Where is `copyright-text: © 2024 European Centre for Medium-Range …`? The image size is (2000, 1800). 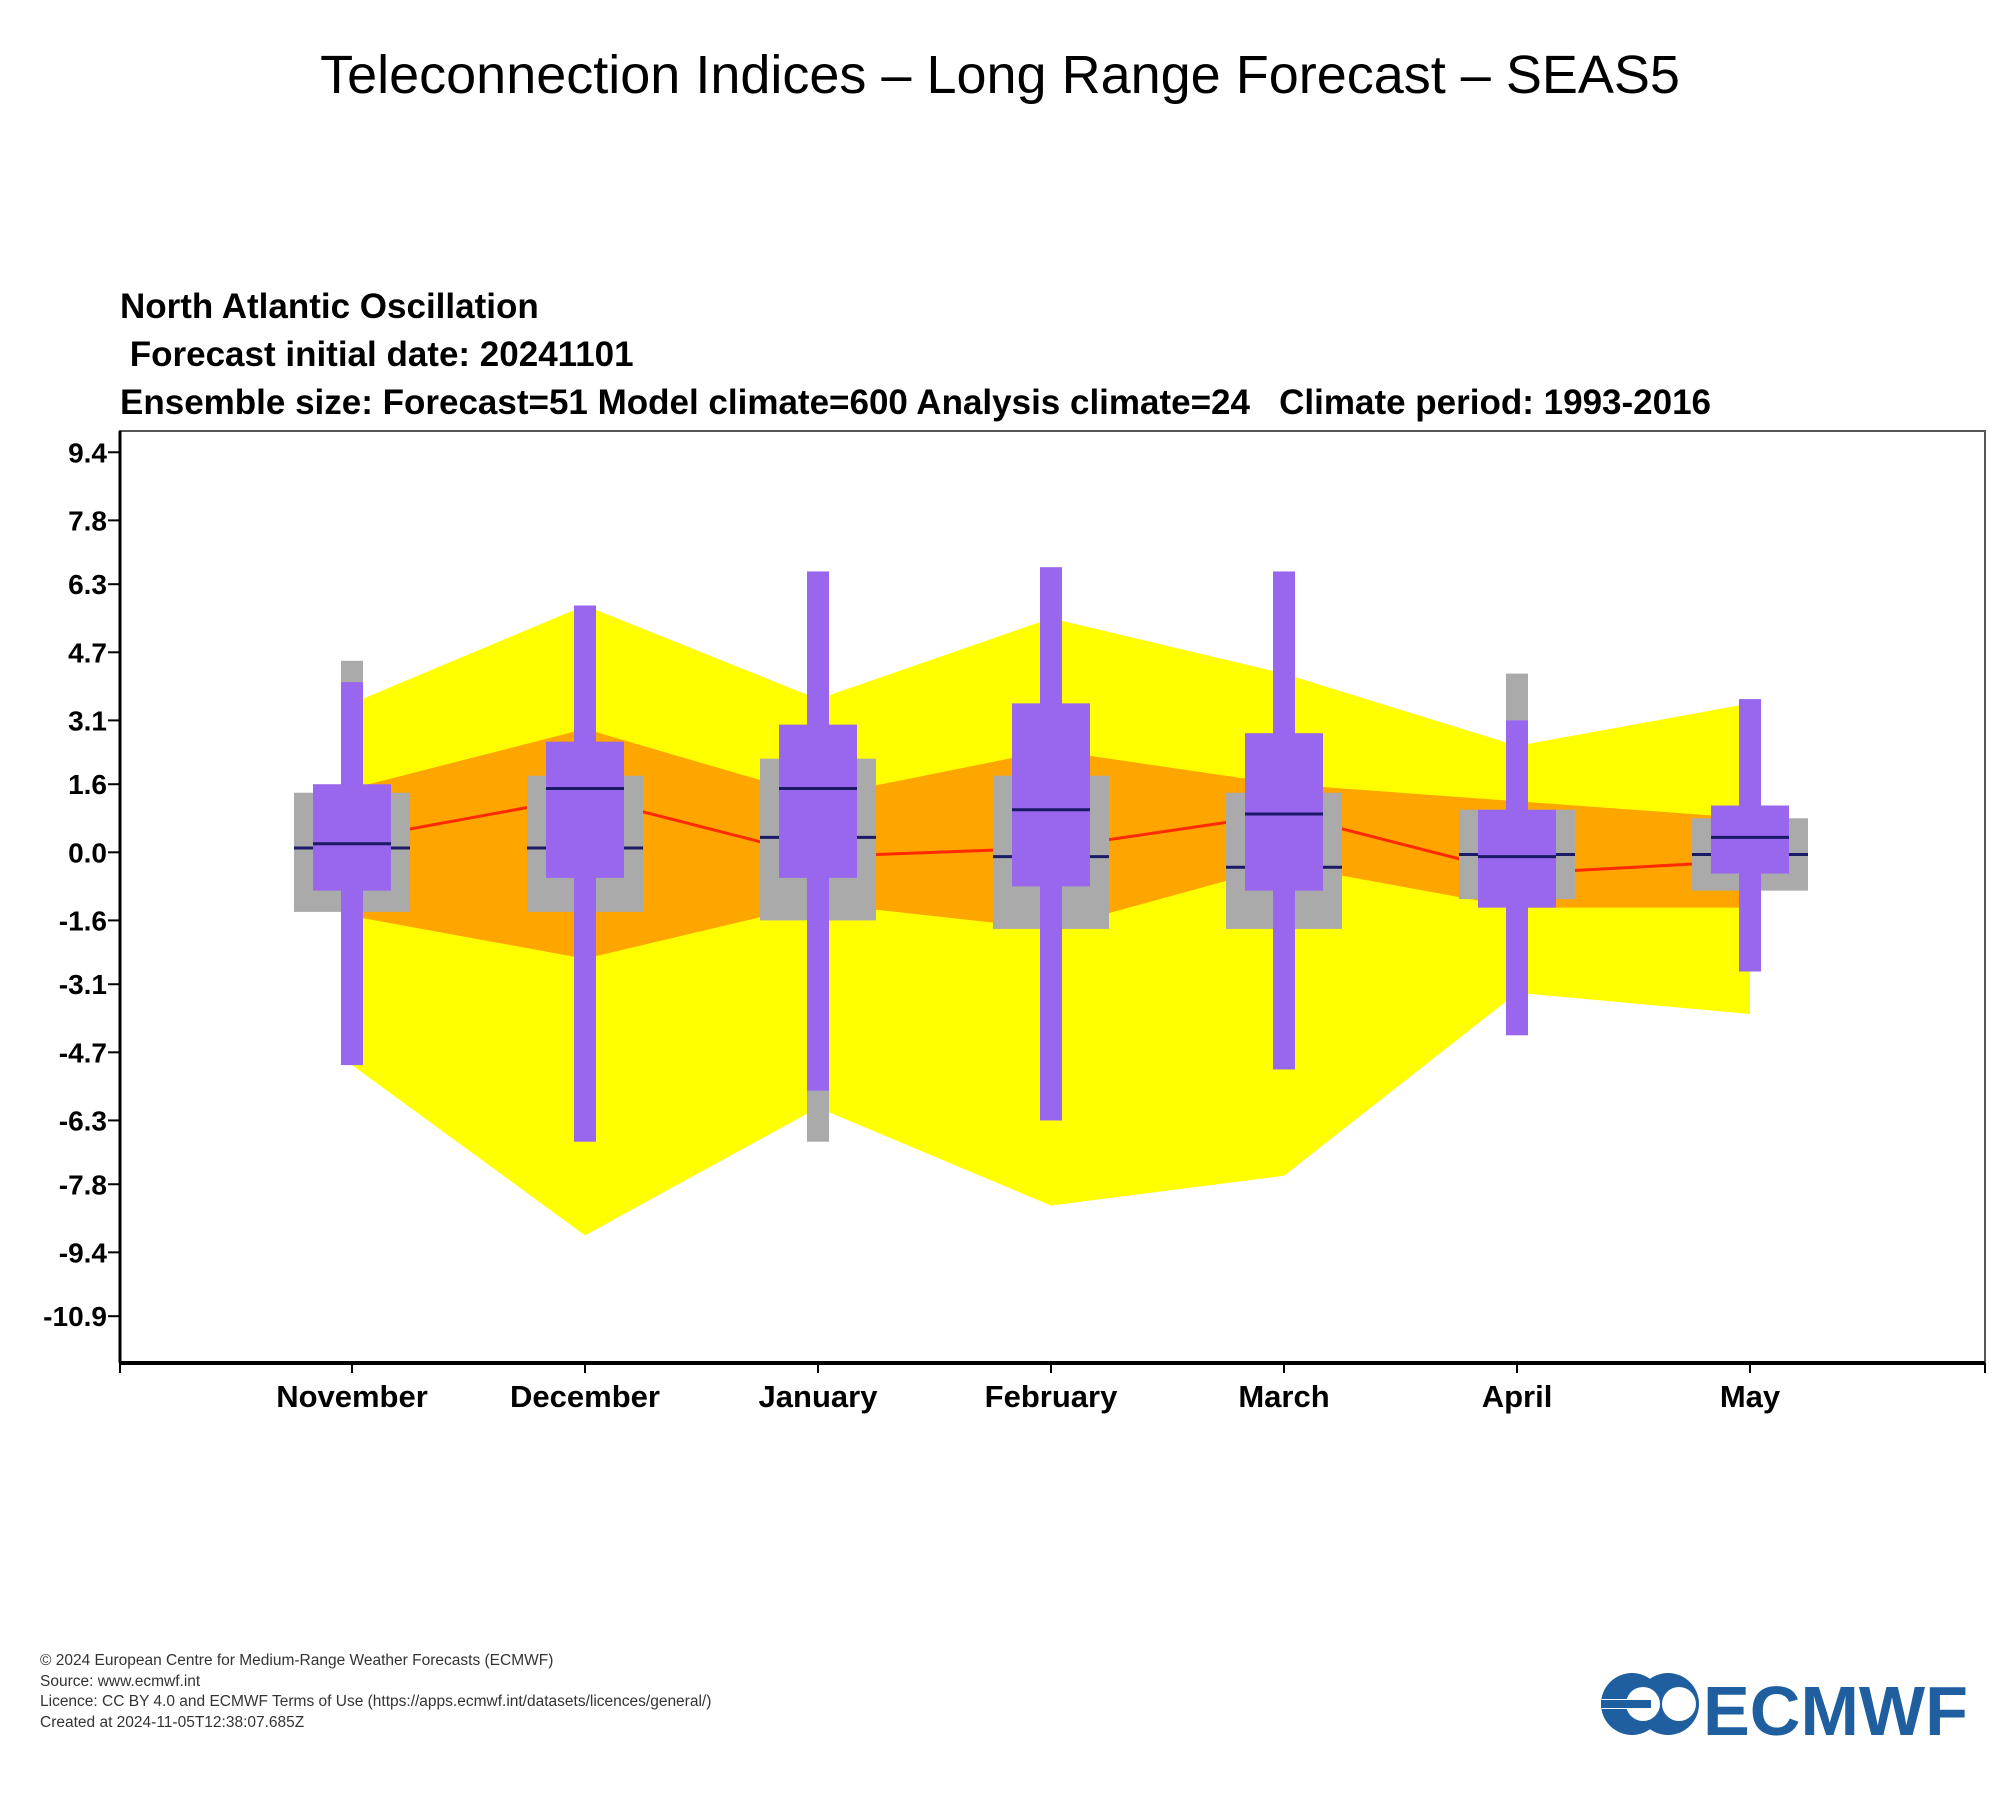 copyright-text: © 2024 European Centre for Medium-Range … is located at coordinates (297, 1660).